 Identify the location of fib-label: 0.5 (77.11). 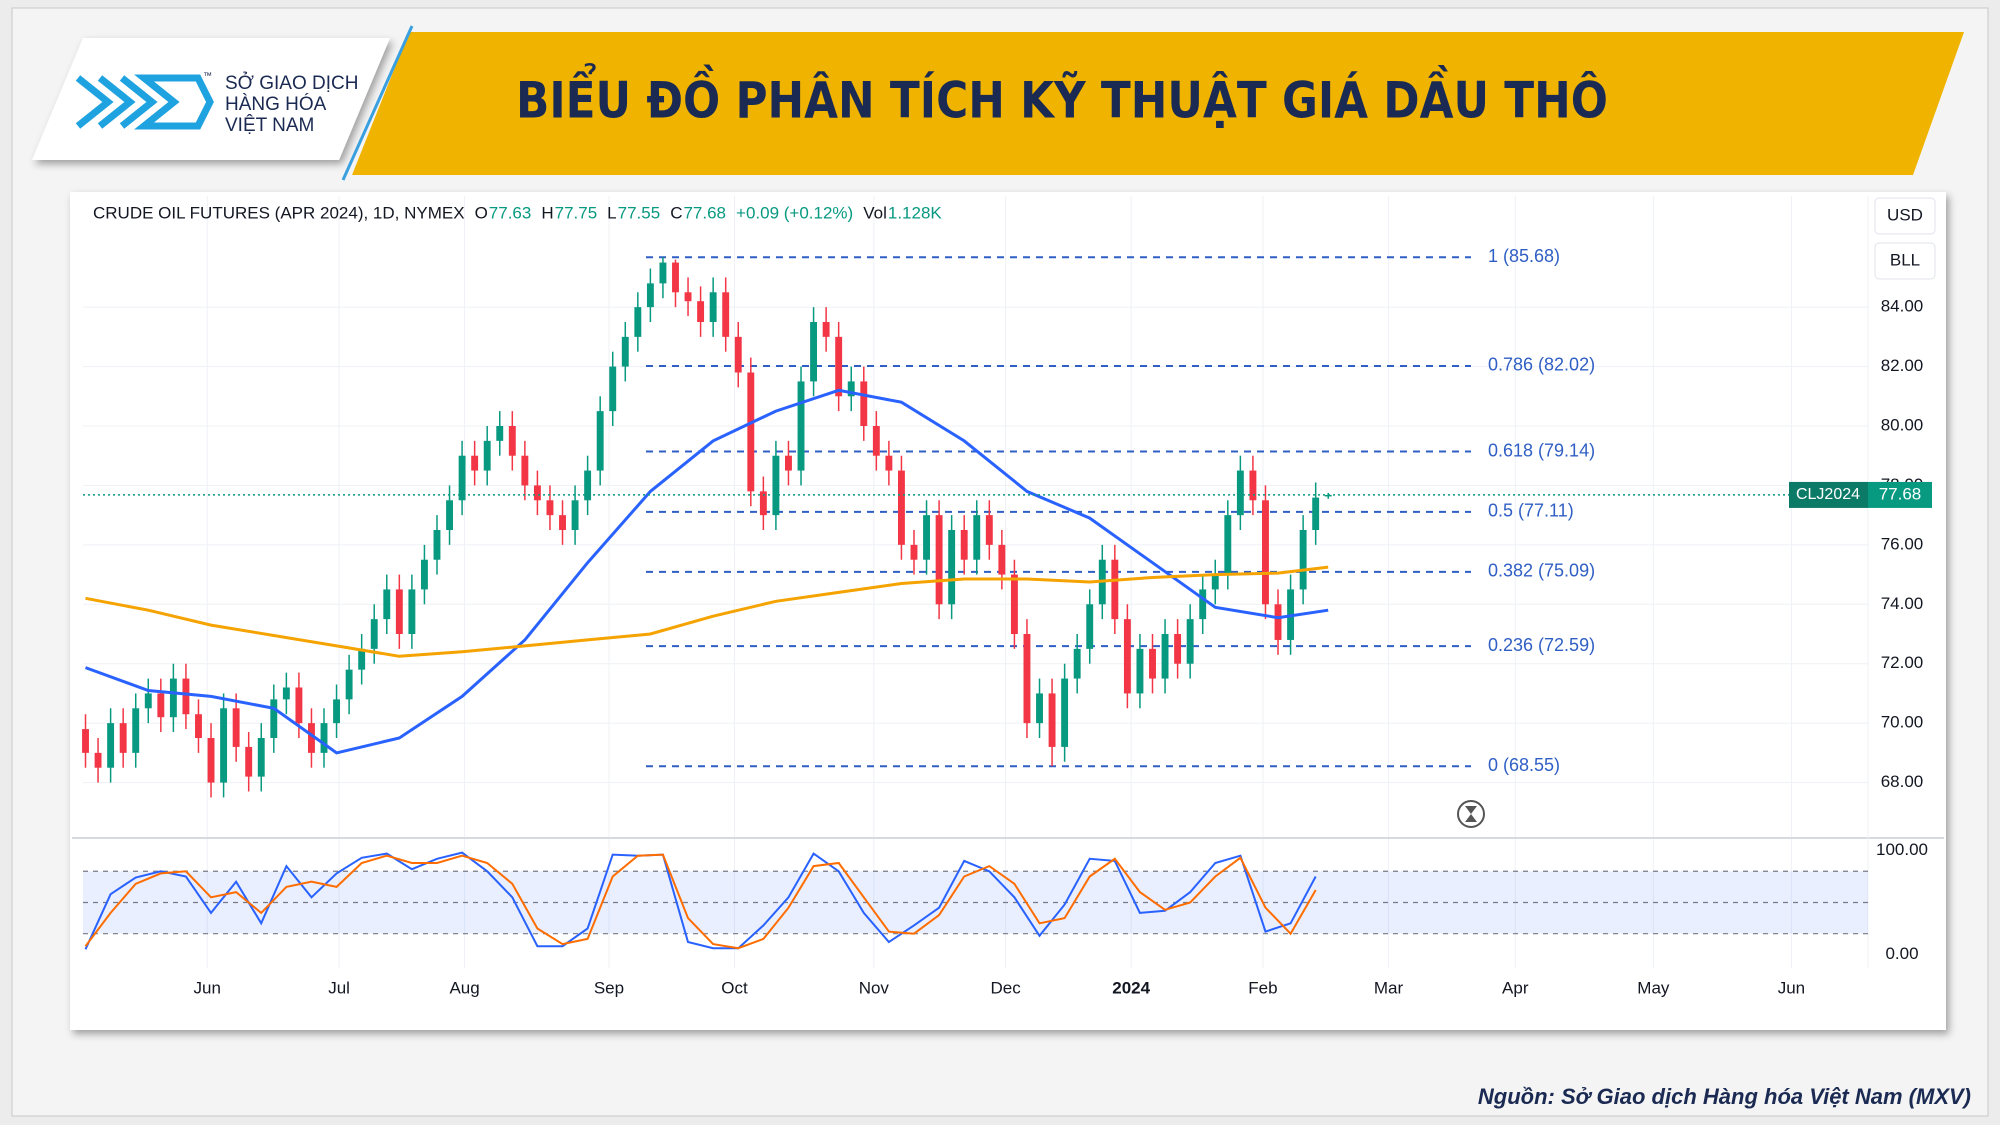
(1531, 511).